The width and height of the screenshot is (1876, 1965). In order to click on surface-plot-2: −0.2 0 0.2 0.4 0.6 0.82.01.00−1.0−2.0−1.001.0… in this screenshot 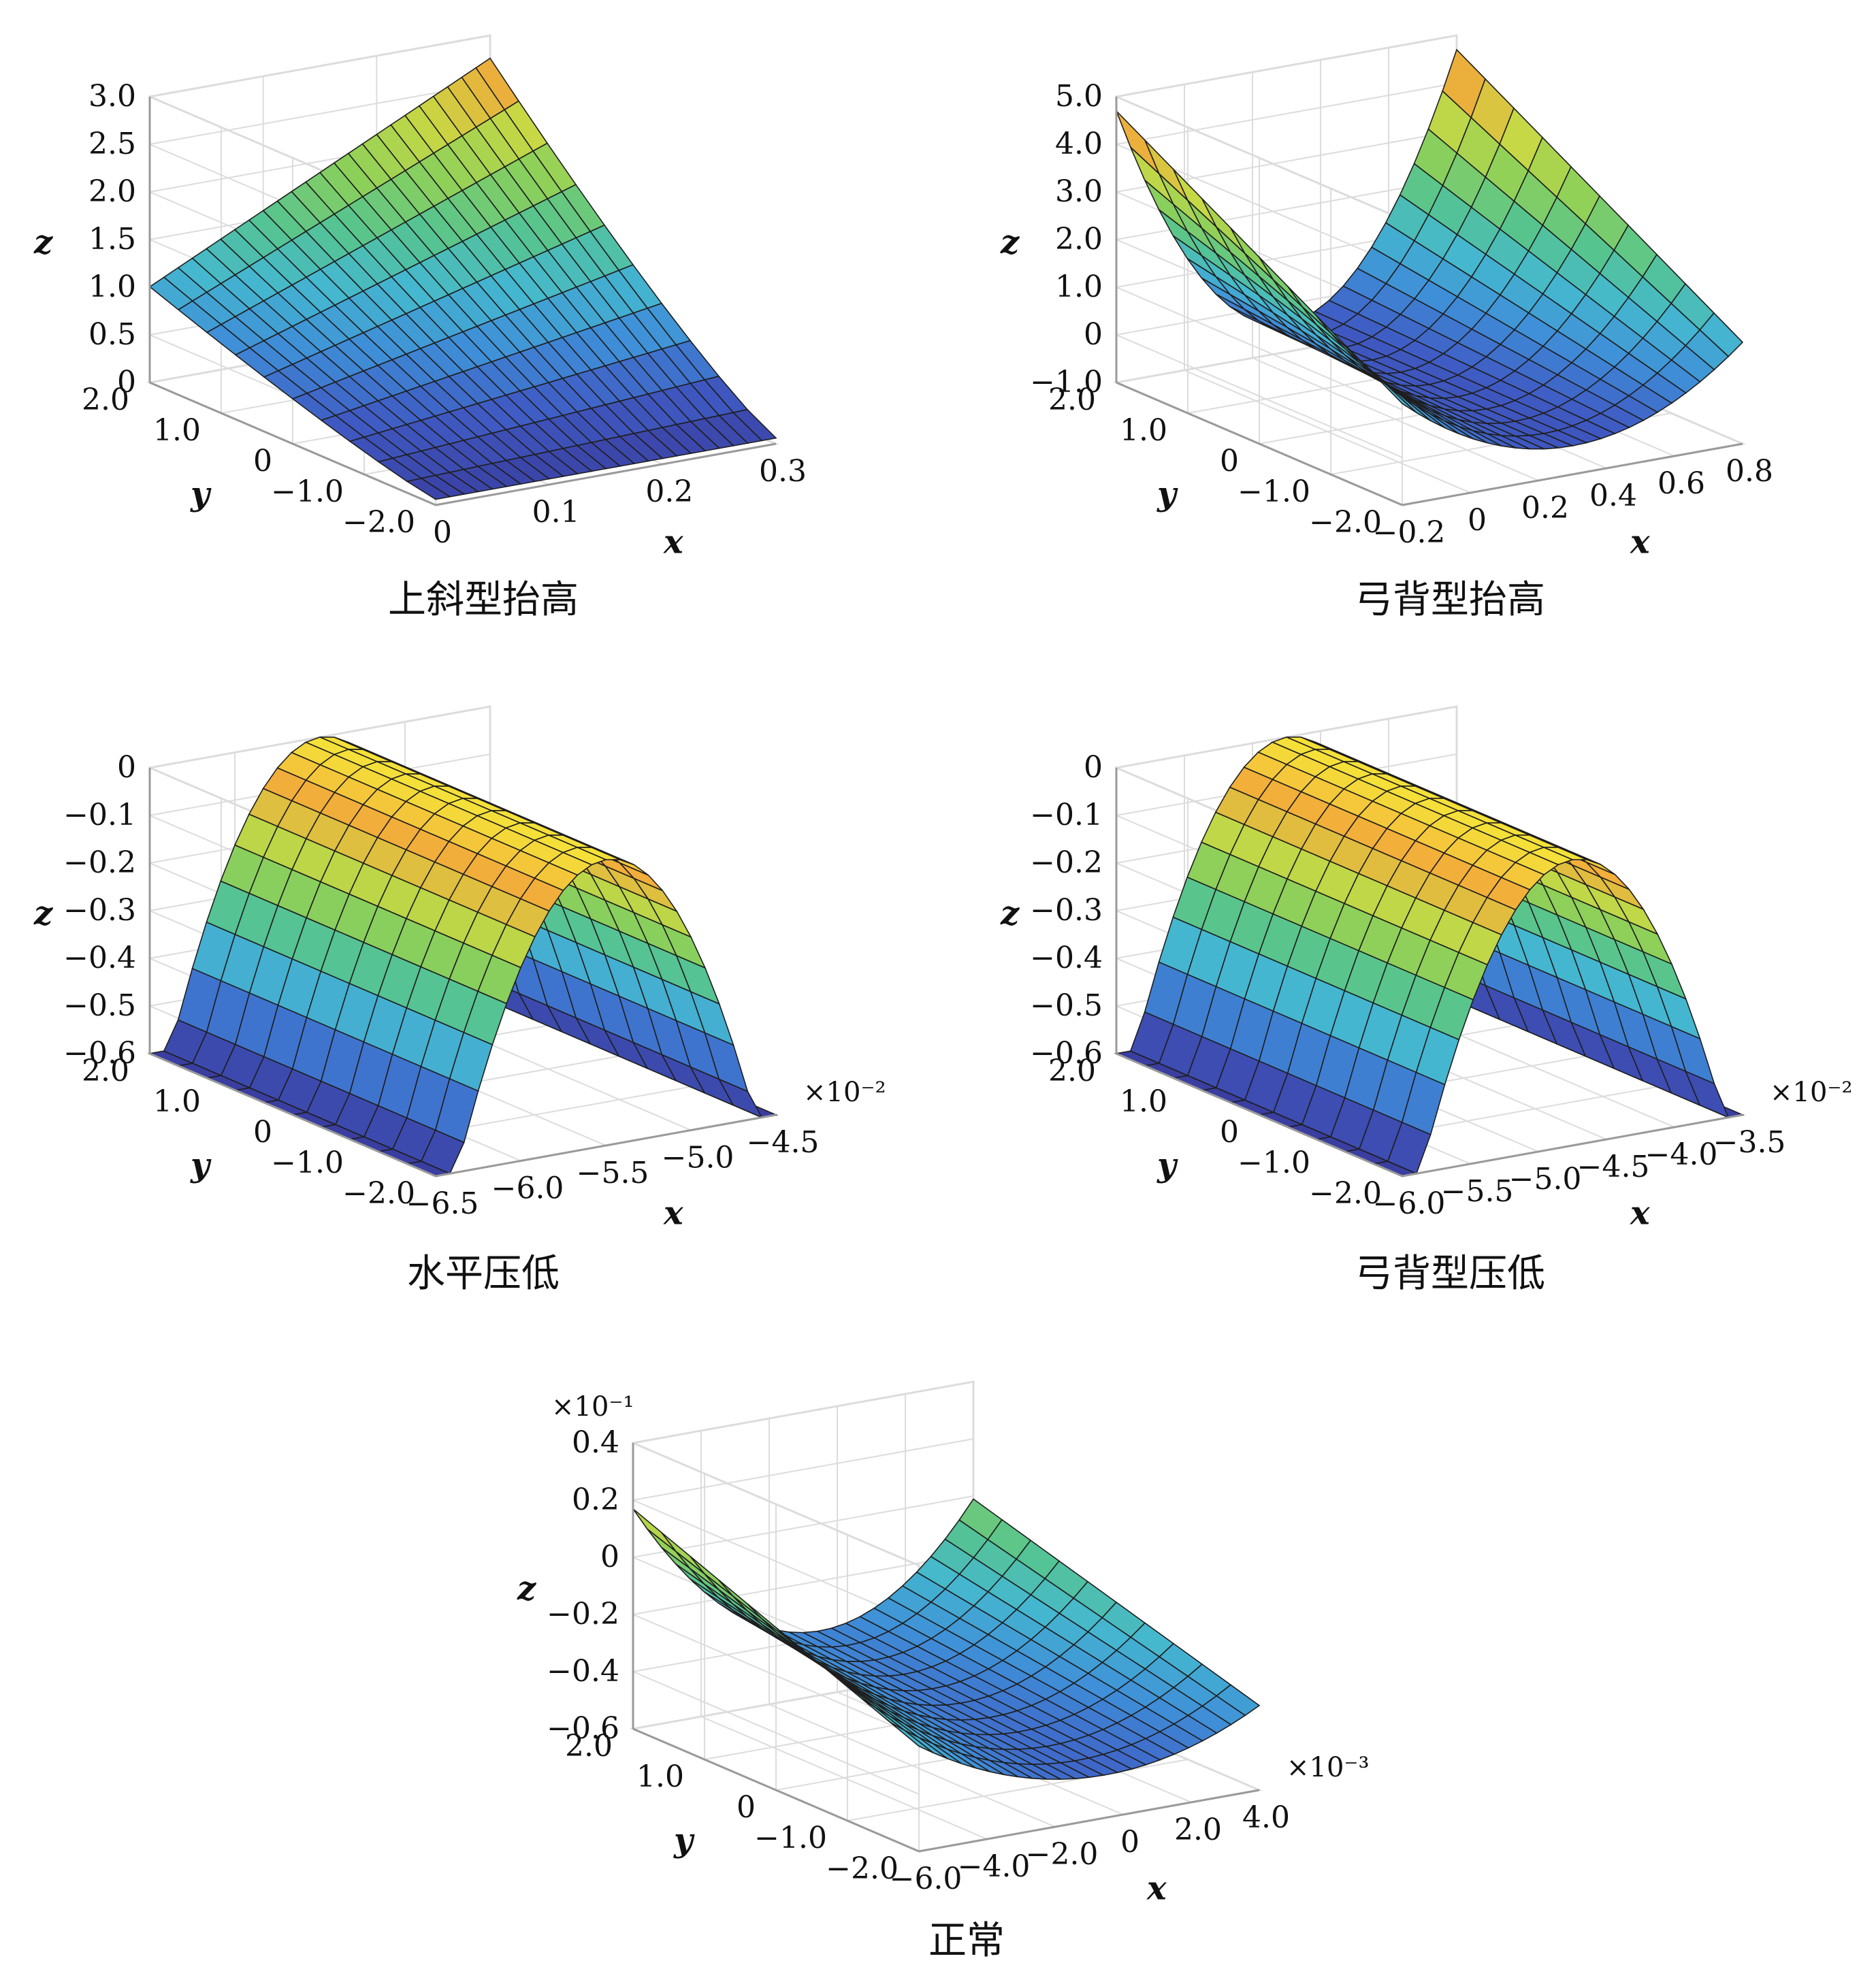, I will do `click(1387, 328)`.